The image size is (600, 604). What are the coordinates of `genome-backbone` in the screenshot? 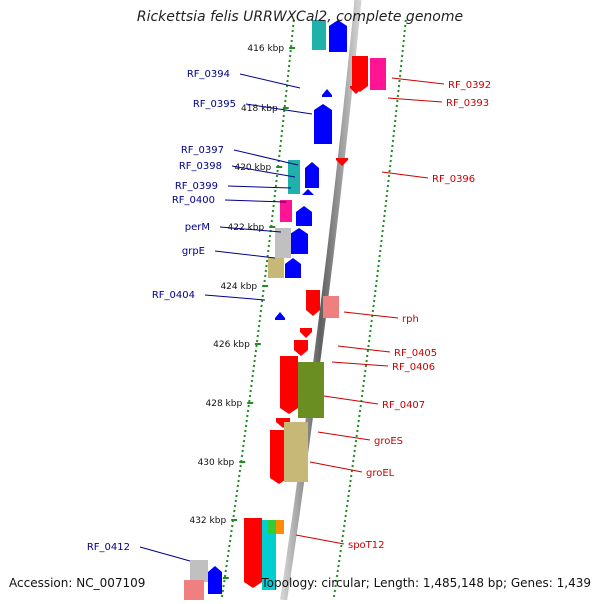 It's located at (321, 300).